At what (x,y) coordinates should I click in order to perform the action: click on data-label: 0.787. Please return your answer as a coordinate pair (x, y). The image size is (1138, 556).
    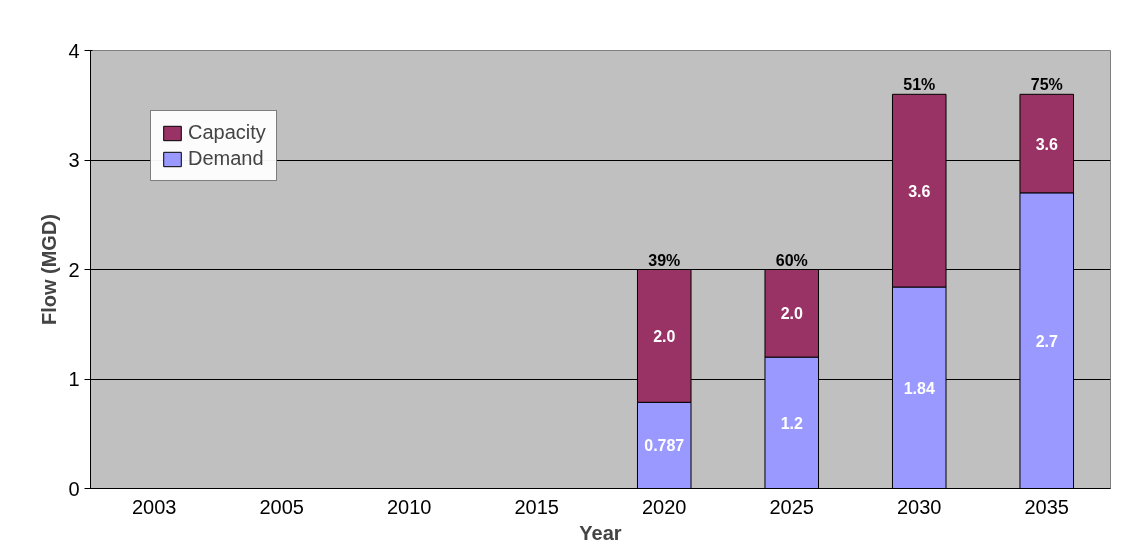
    Looking at the image, I should click on (664, 446).